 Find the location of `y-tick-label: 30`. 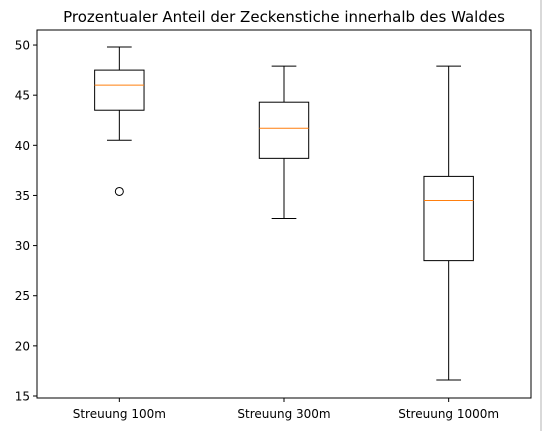

y-tick-label: 30 is located at coordinates (22, 246).